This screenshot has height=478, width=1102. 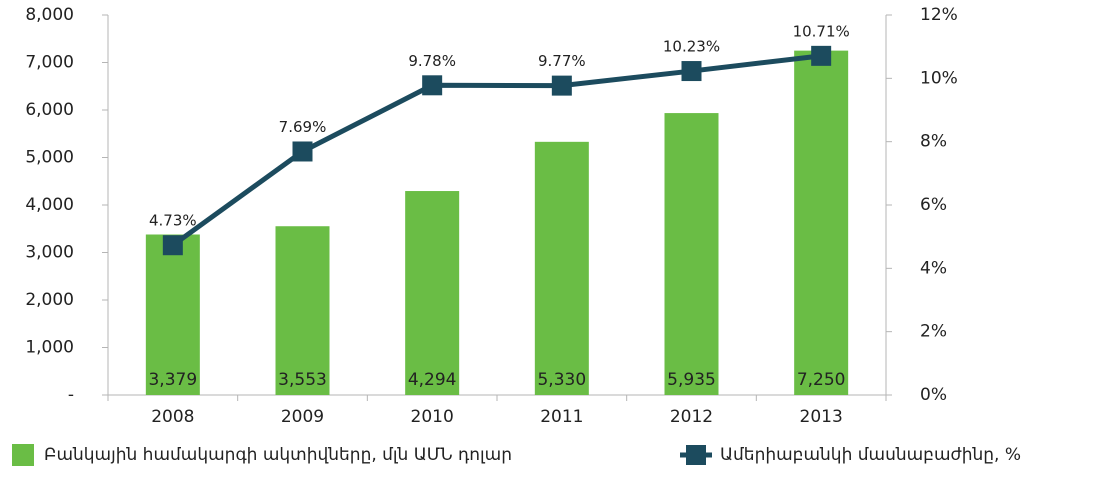 What do you see at coordinates (49, 205) in the screenshot?
I see `y-tick-label: 4,000` at bounding box center [49, 205].